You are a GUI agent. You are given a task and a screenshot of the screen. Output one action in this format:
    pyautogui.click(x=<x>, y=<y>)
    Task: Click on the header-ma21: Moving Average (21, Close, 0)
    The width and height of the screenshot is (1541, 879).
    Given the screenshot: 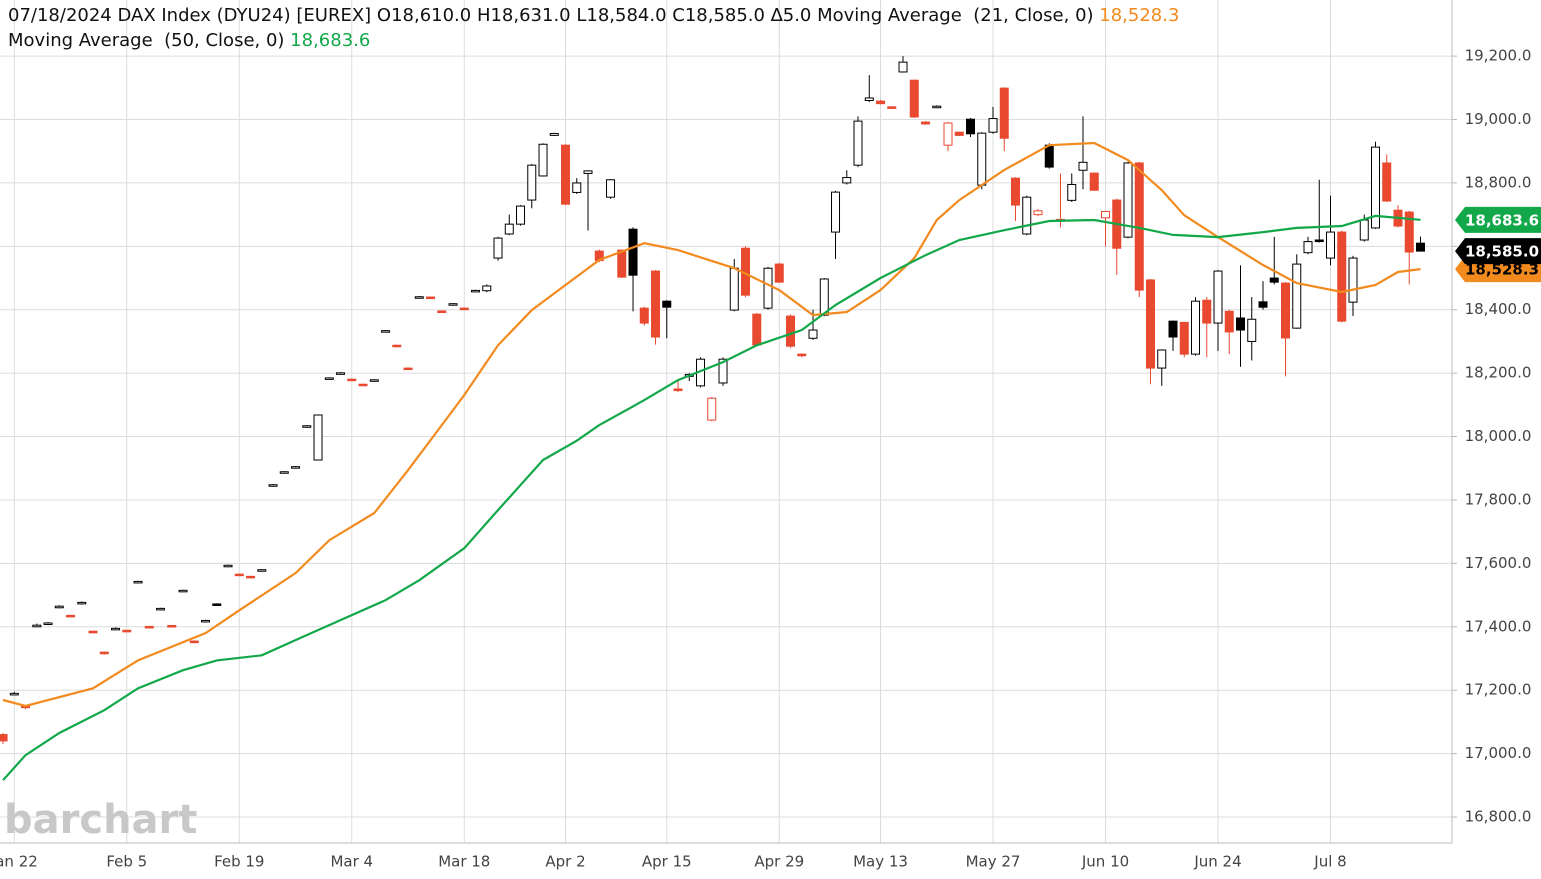 What is the action you would take?
    pyautogui.click(x=955, y=15)
    